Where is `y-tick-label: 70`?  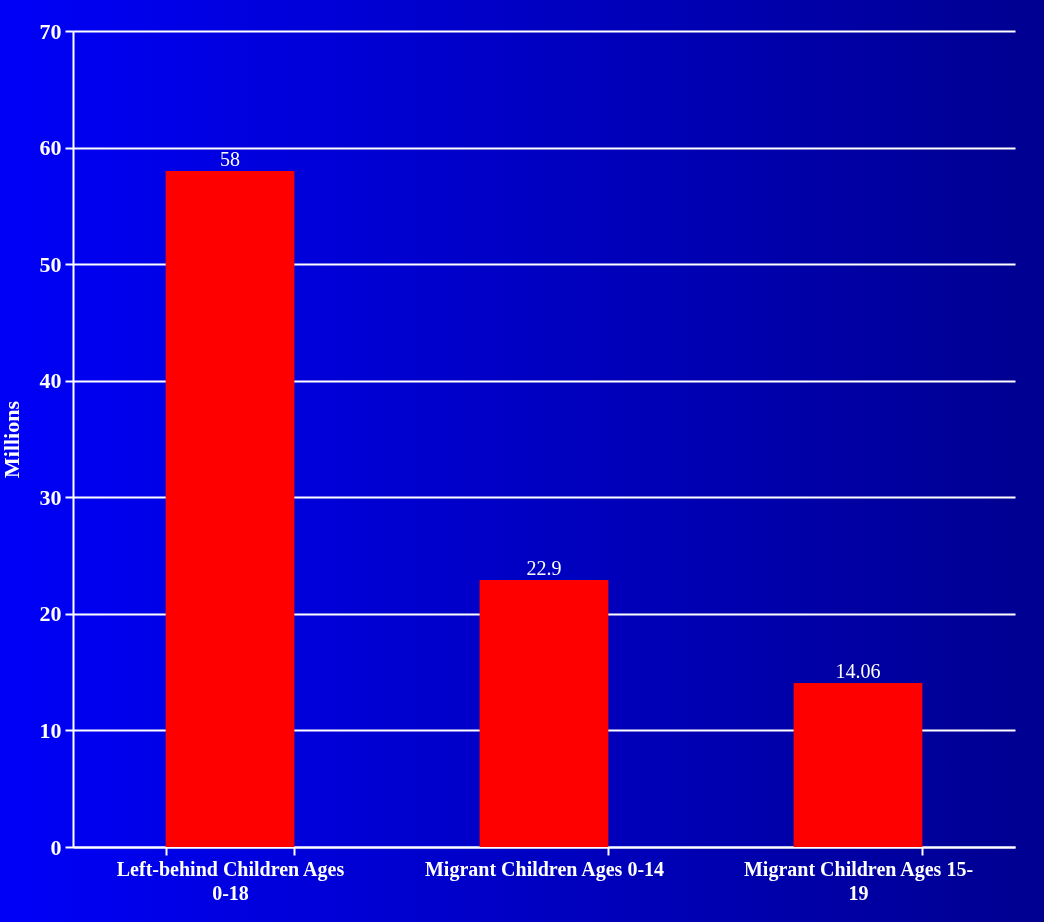 y-tick-label: 70 is located at coordinates (50, 31).